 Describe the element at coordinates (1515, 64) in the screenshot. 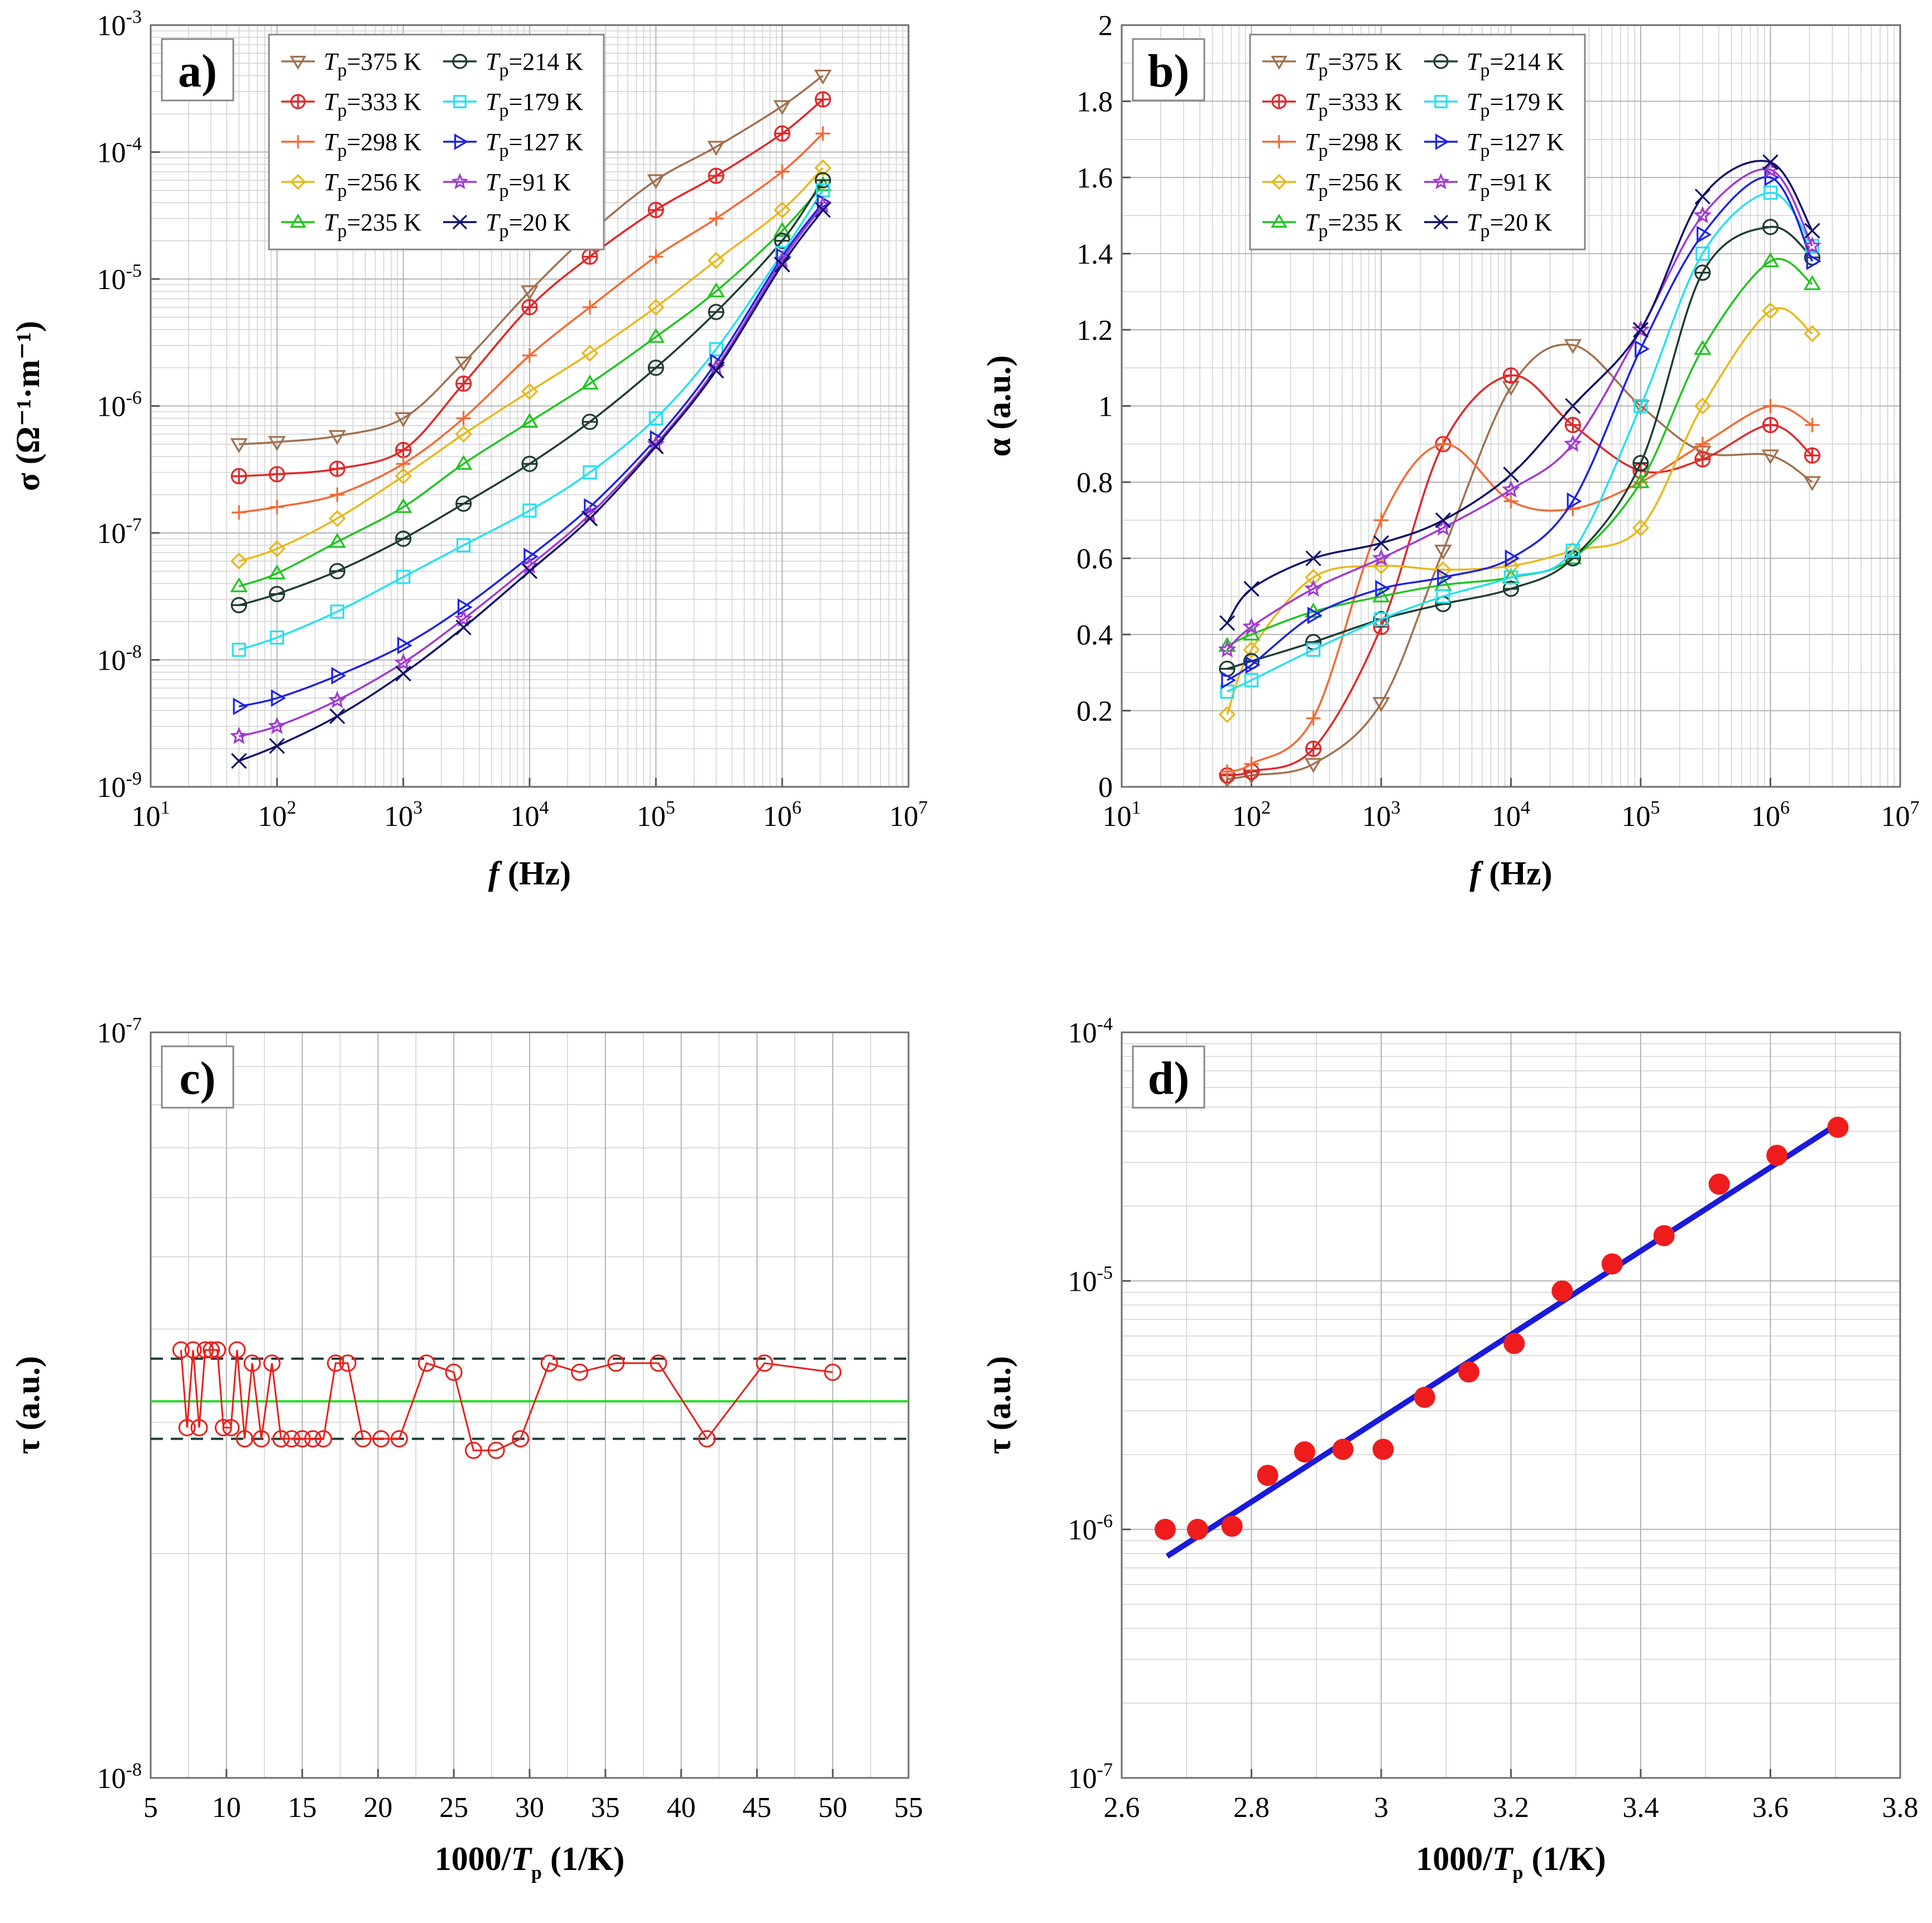

I see `legend-label: Tp=214 K` at that location.